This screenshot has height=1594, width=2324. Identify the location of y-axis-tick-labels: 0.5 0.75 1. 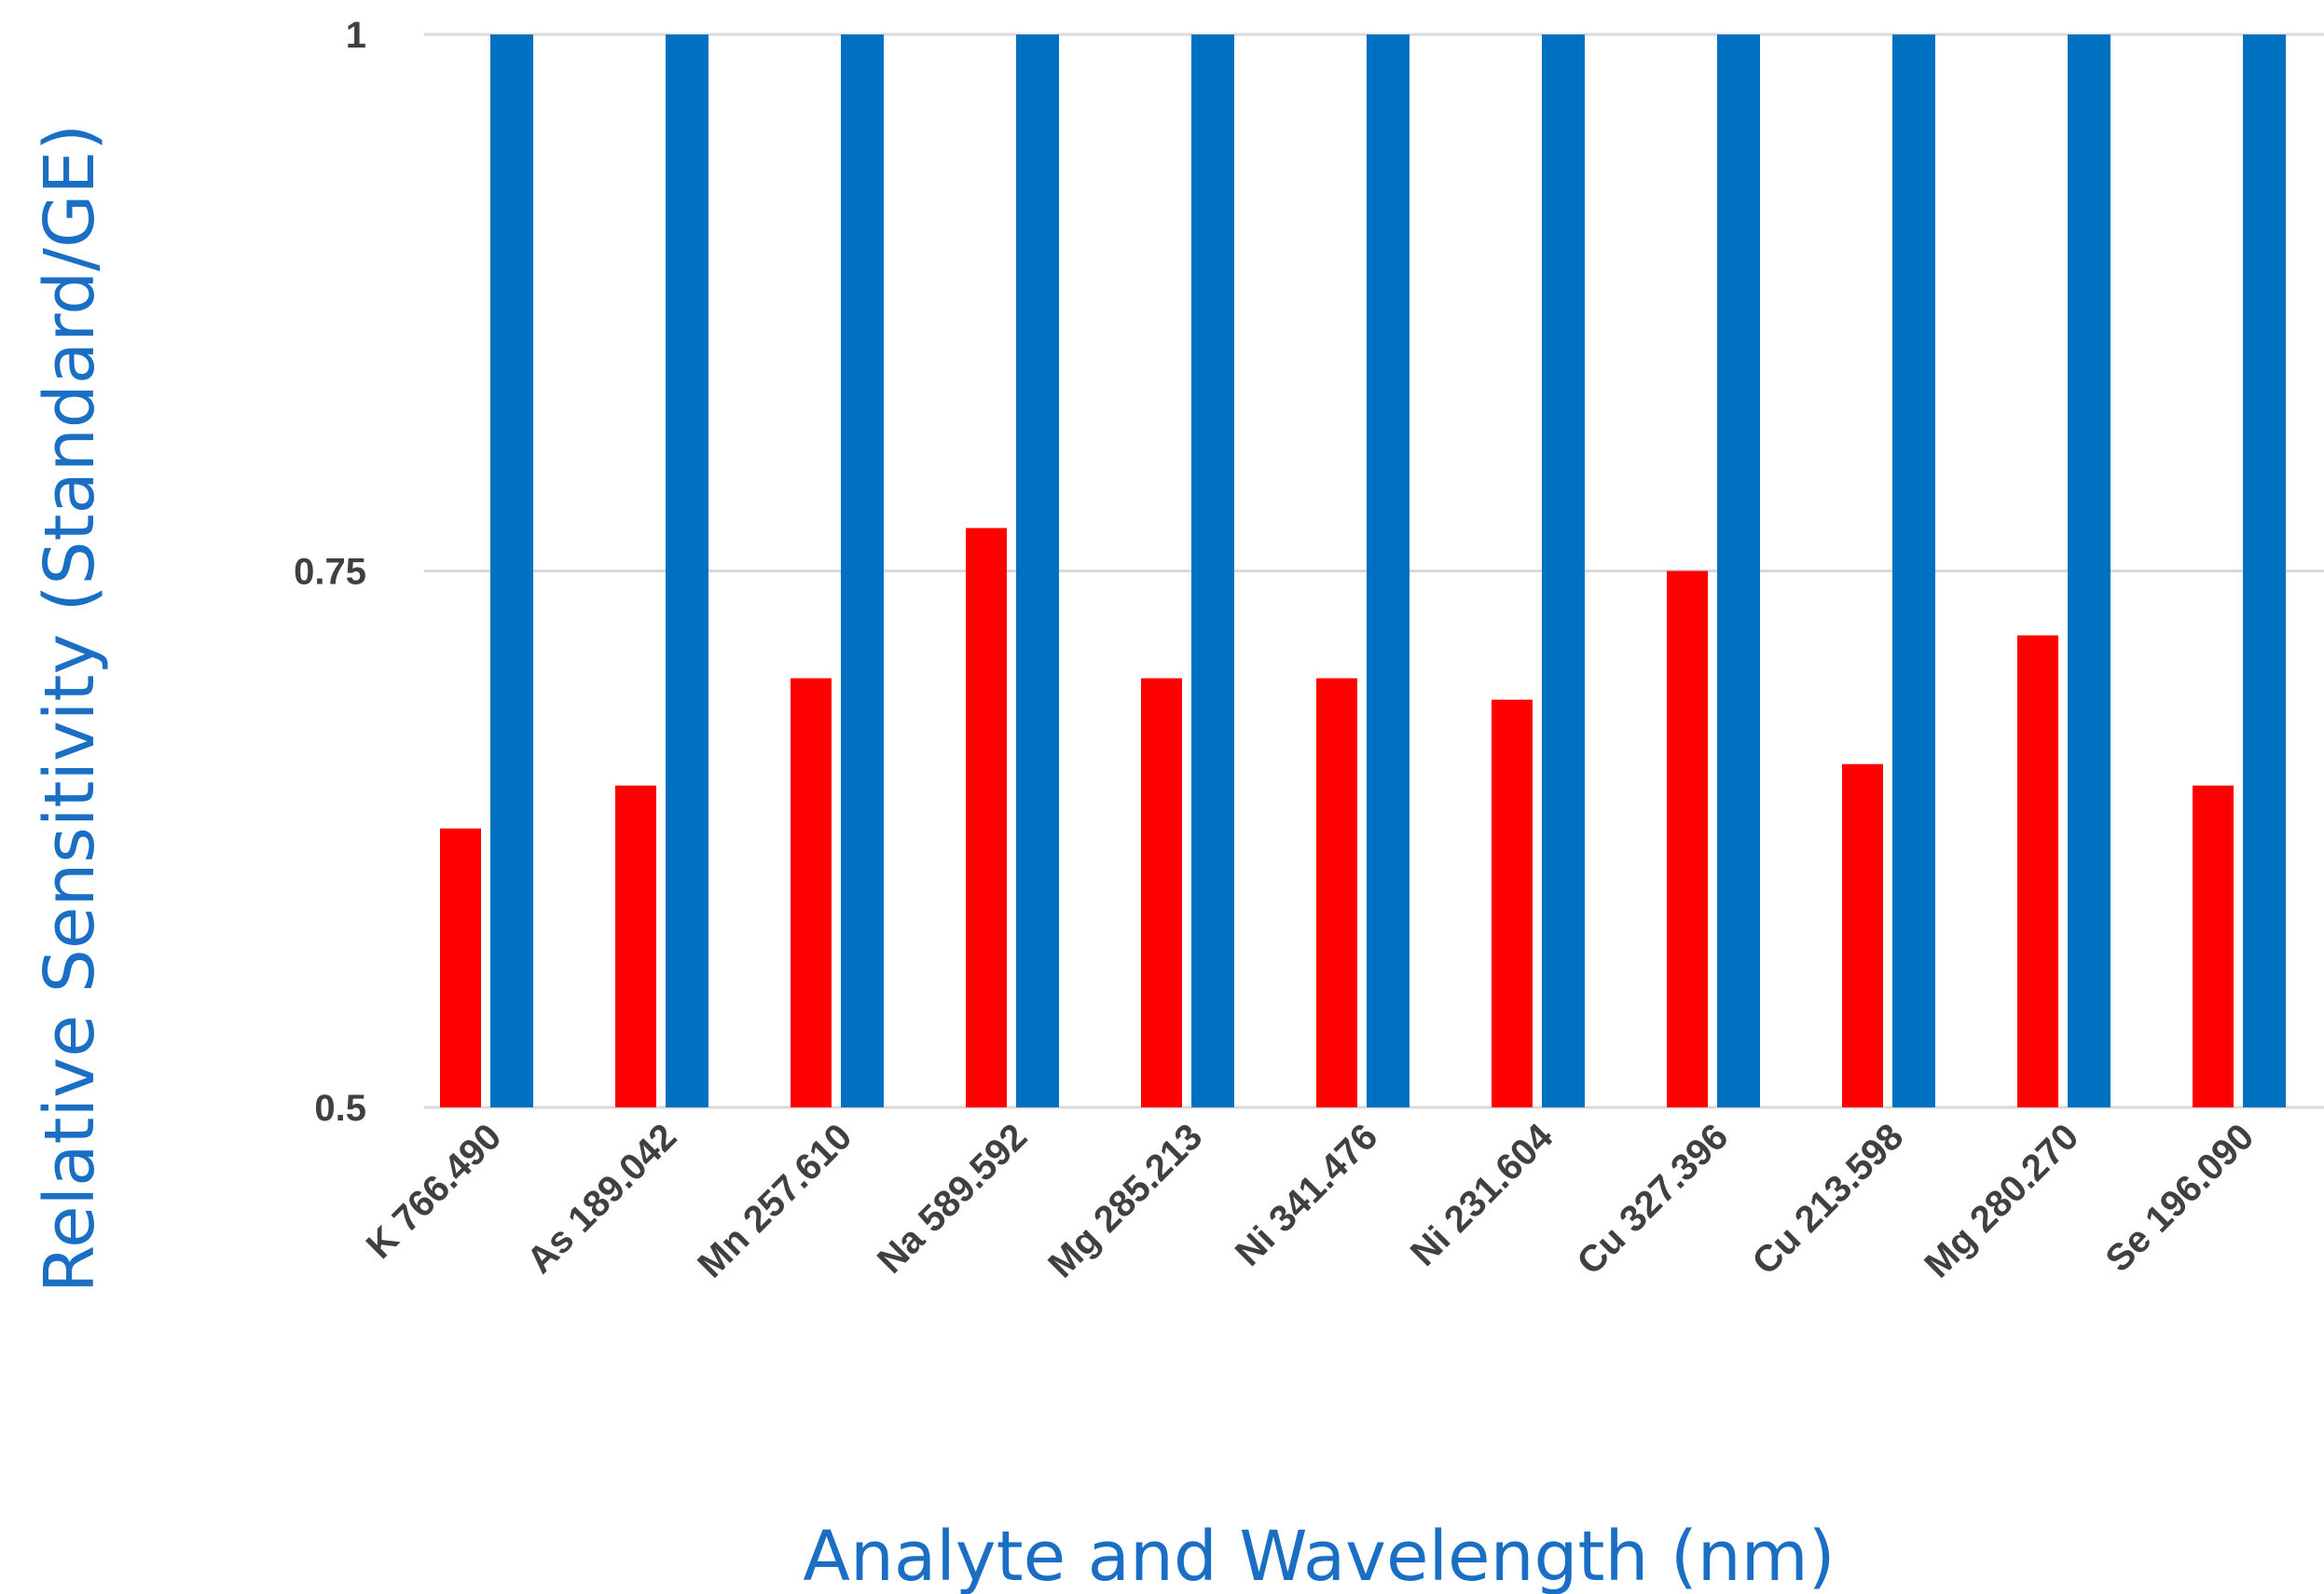
(330, 572).